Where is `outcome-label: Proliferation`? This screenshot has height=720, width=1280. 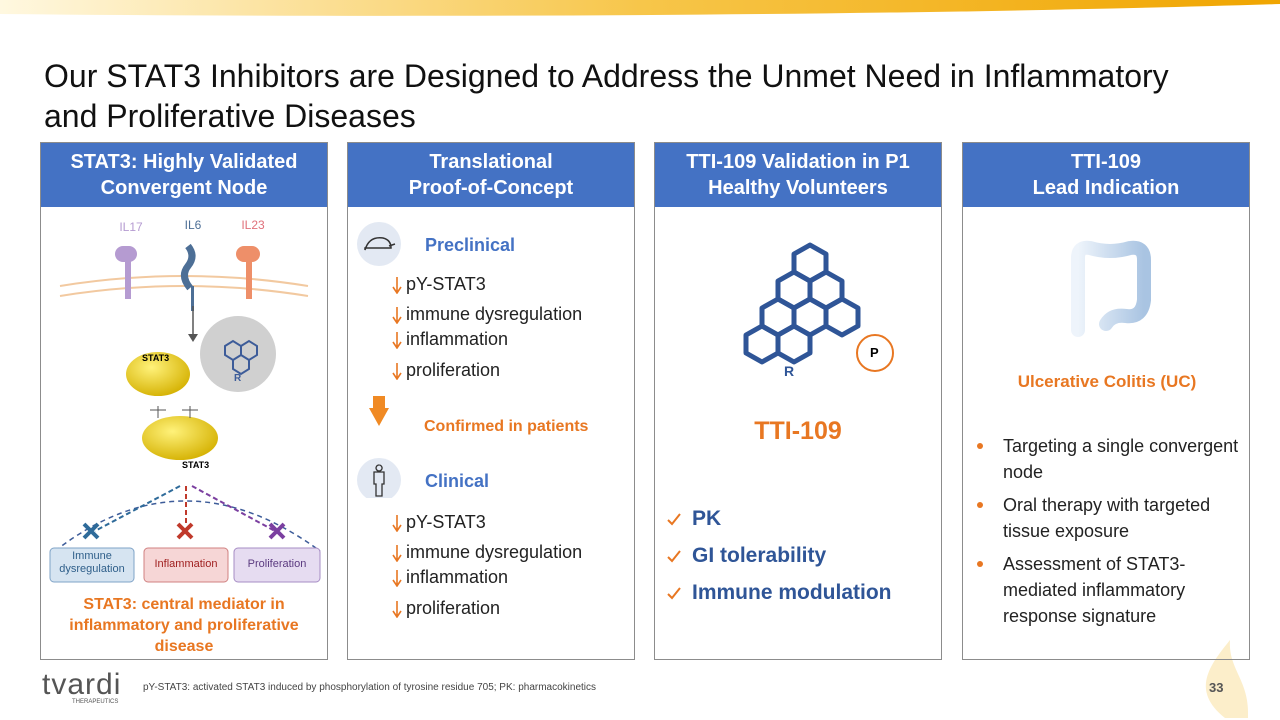
outcome-label: Proliferation is located at coordinates (277, 564).